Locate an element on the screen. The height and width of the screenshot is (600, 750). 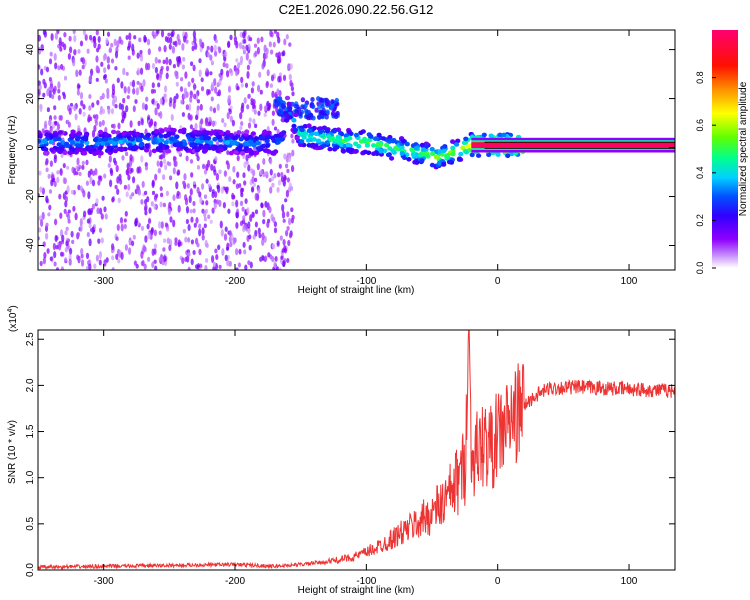
y-tick-label: 1.0 is located at coordinates (30, 477).